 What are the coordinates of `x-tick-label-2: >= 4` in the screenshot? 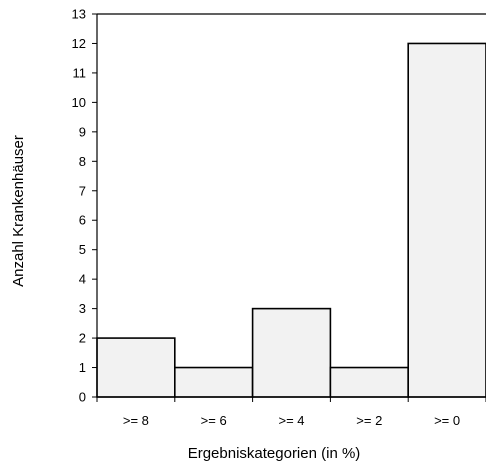 It's located at (291, 420).